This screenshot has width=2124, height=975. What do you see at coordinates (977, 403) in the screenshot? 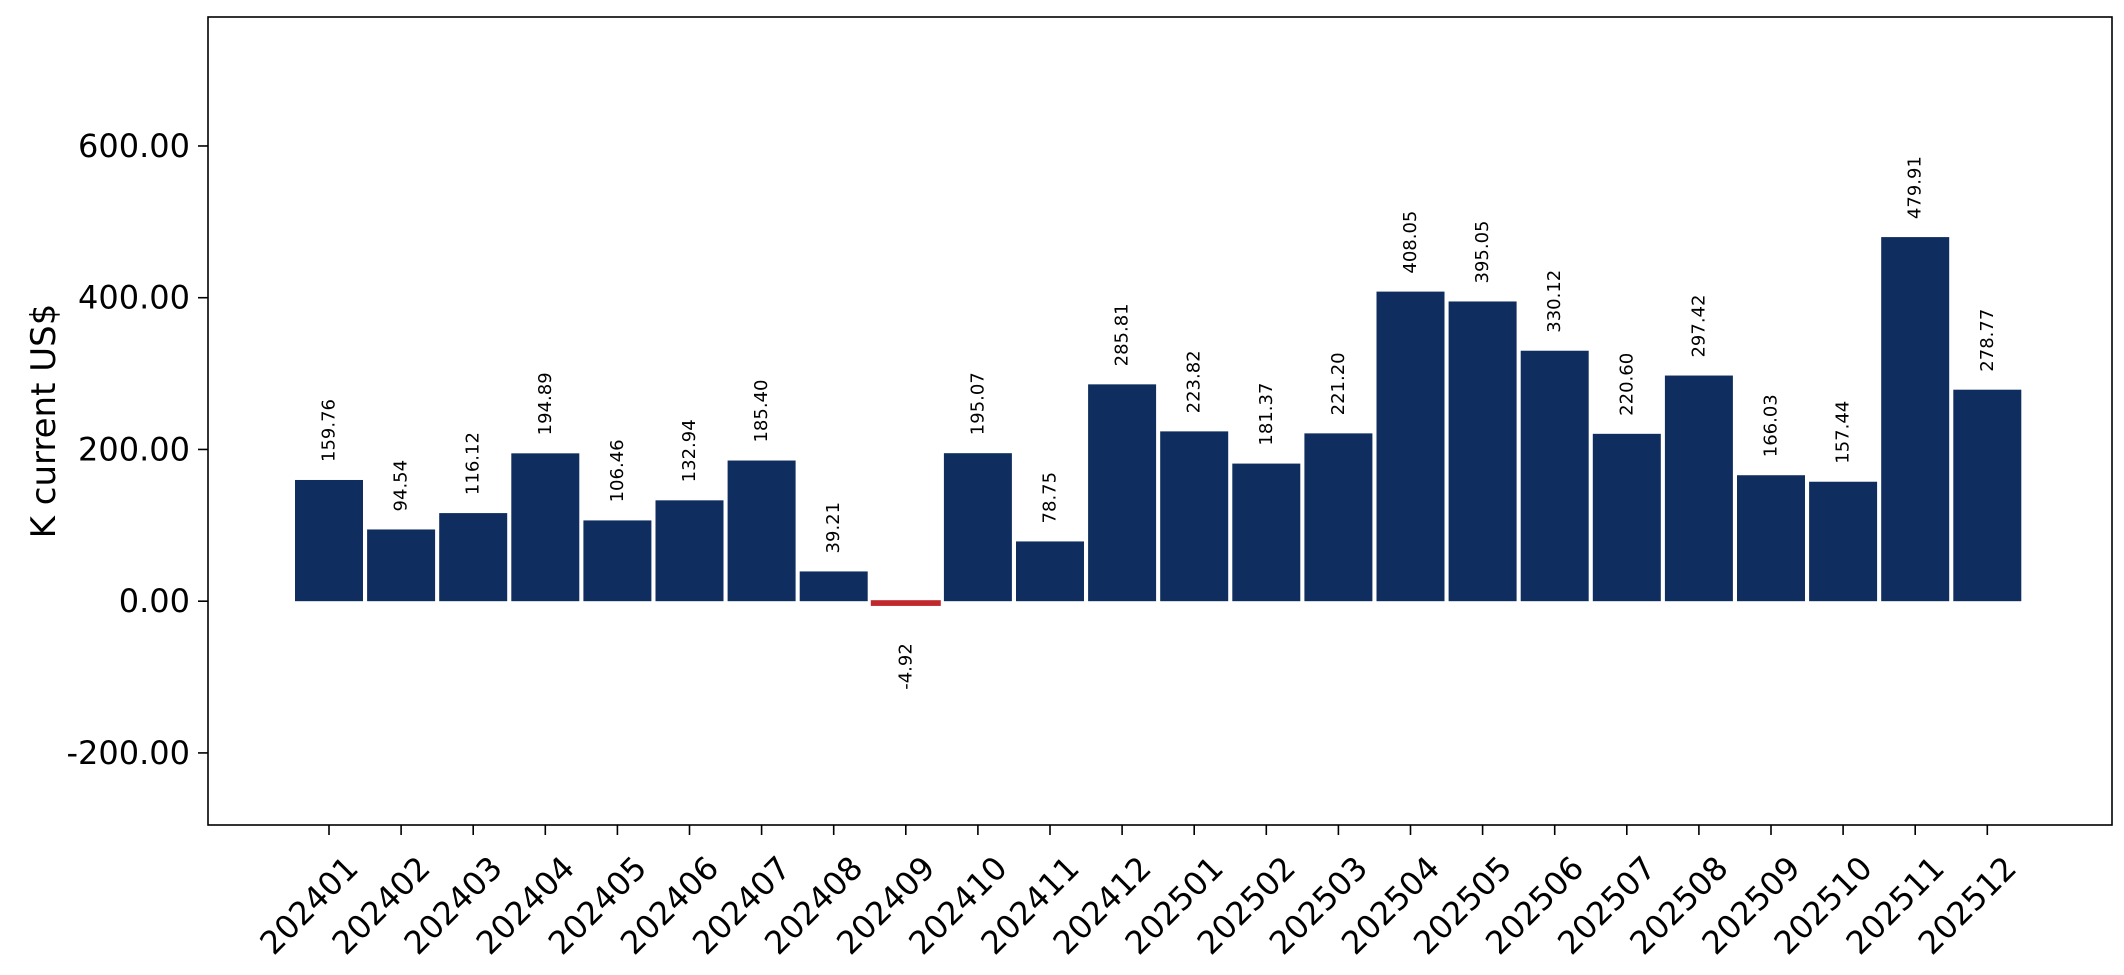
I see `data-label: 195.07` at bounding box center [977, 403].